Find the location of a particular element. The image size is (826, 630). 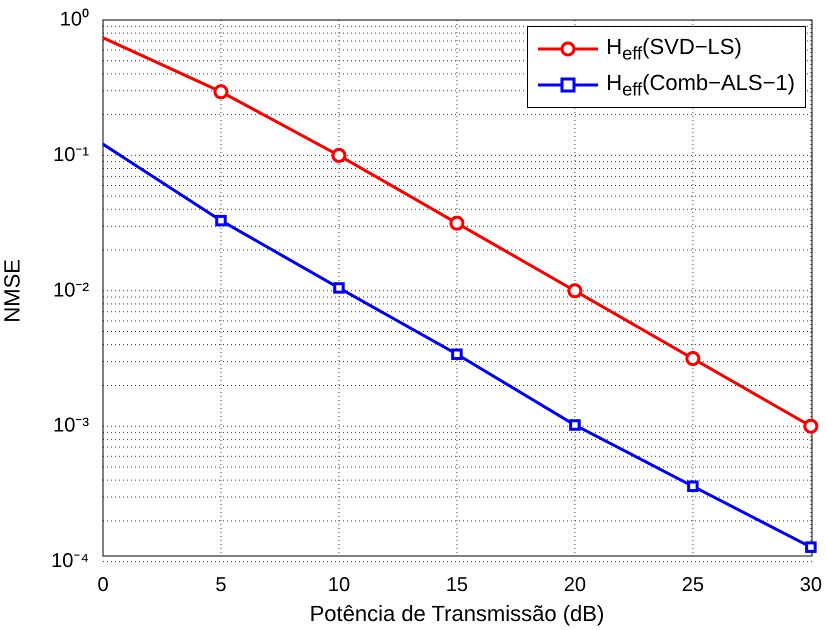

x-tick-label: 25 is located at coordinates (693, 585).